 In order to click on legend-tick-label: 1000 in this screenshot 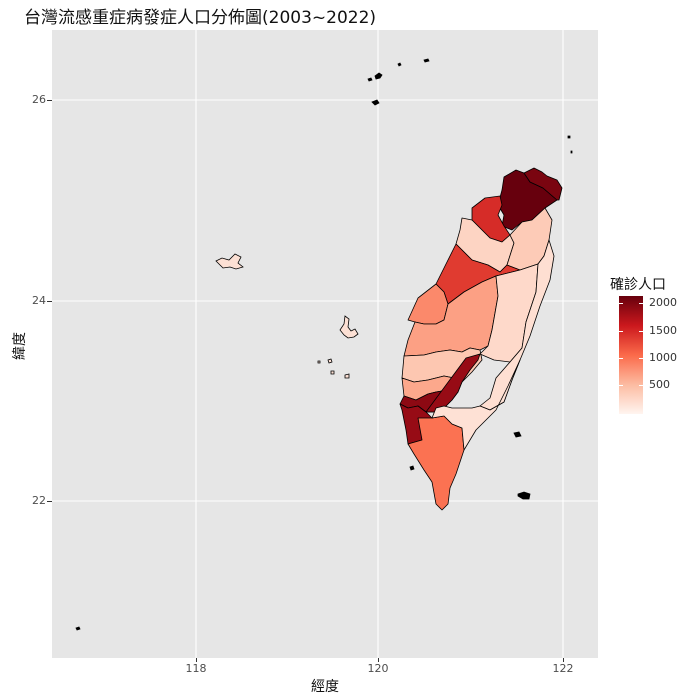, I will do `click(663, 357)`.